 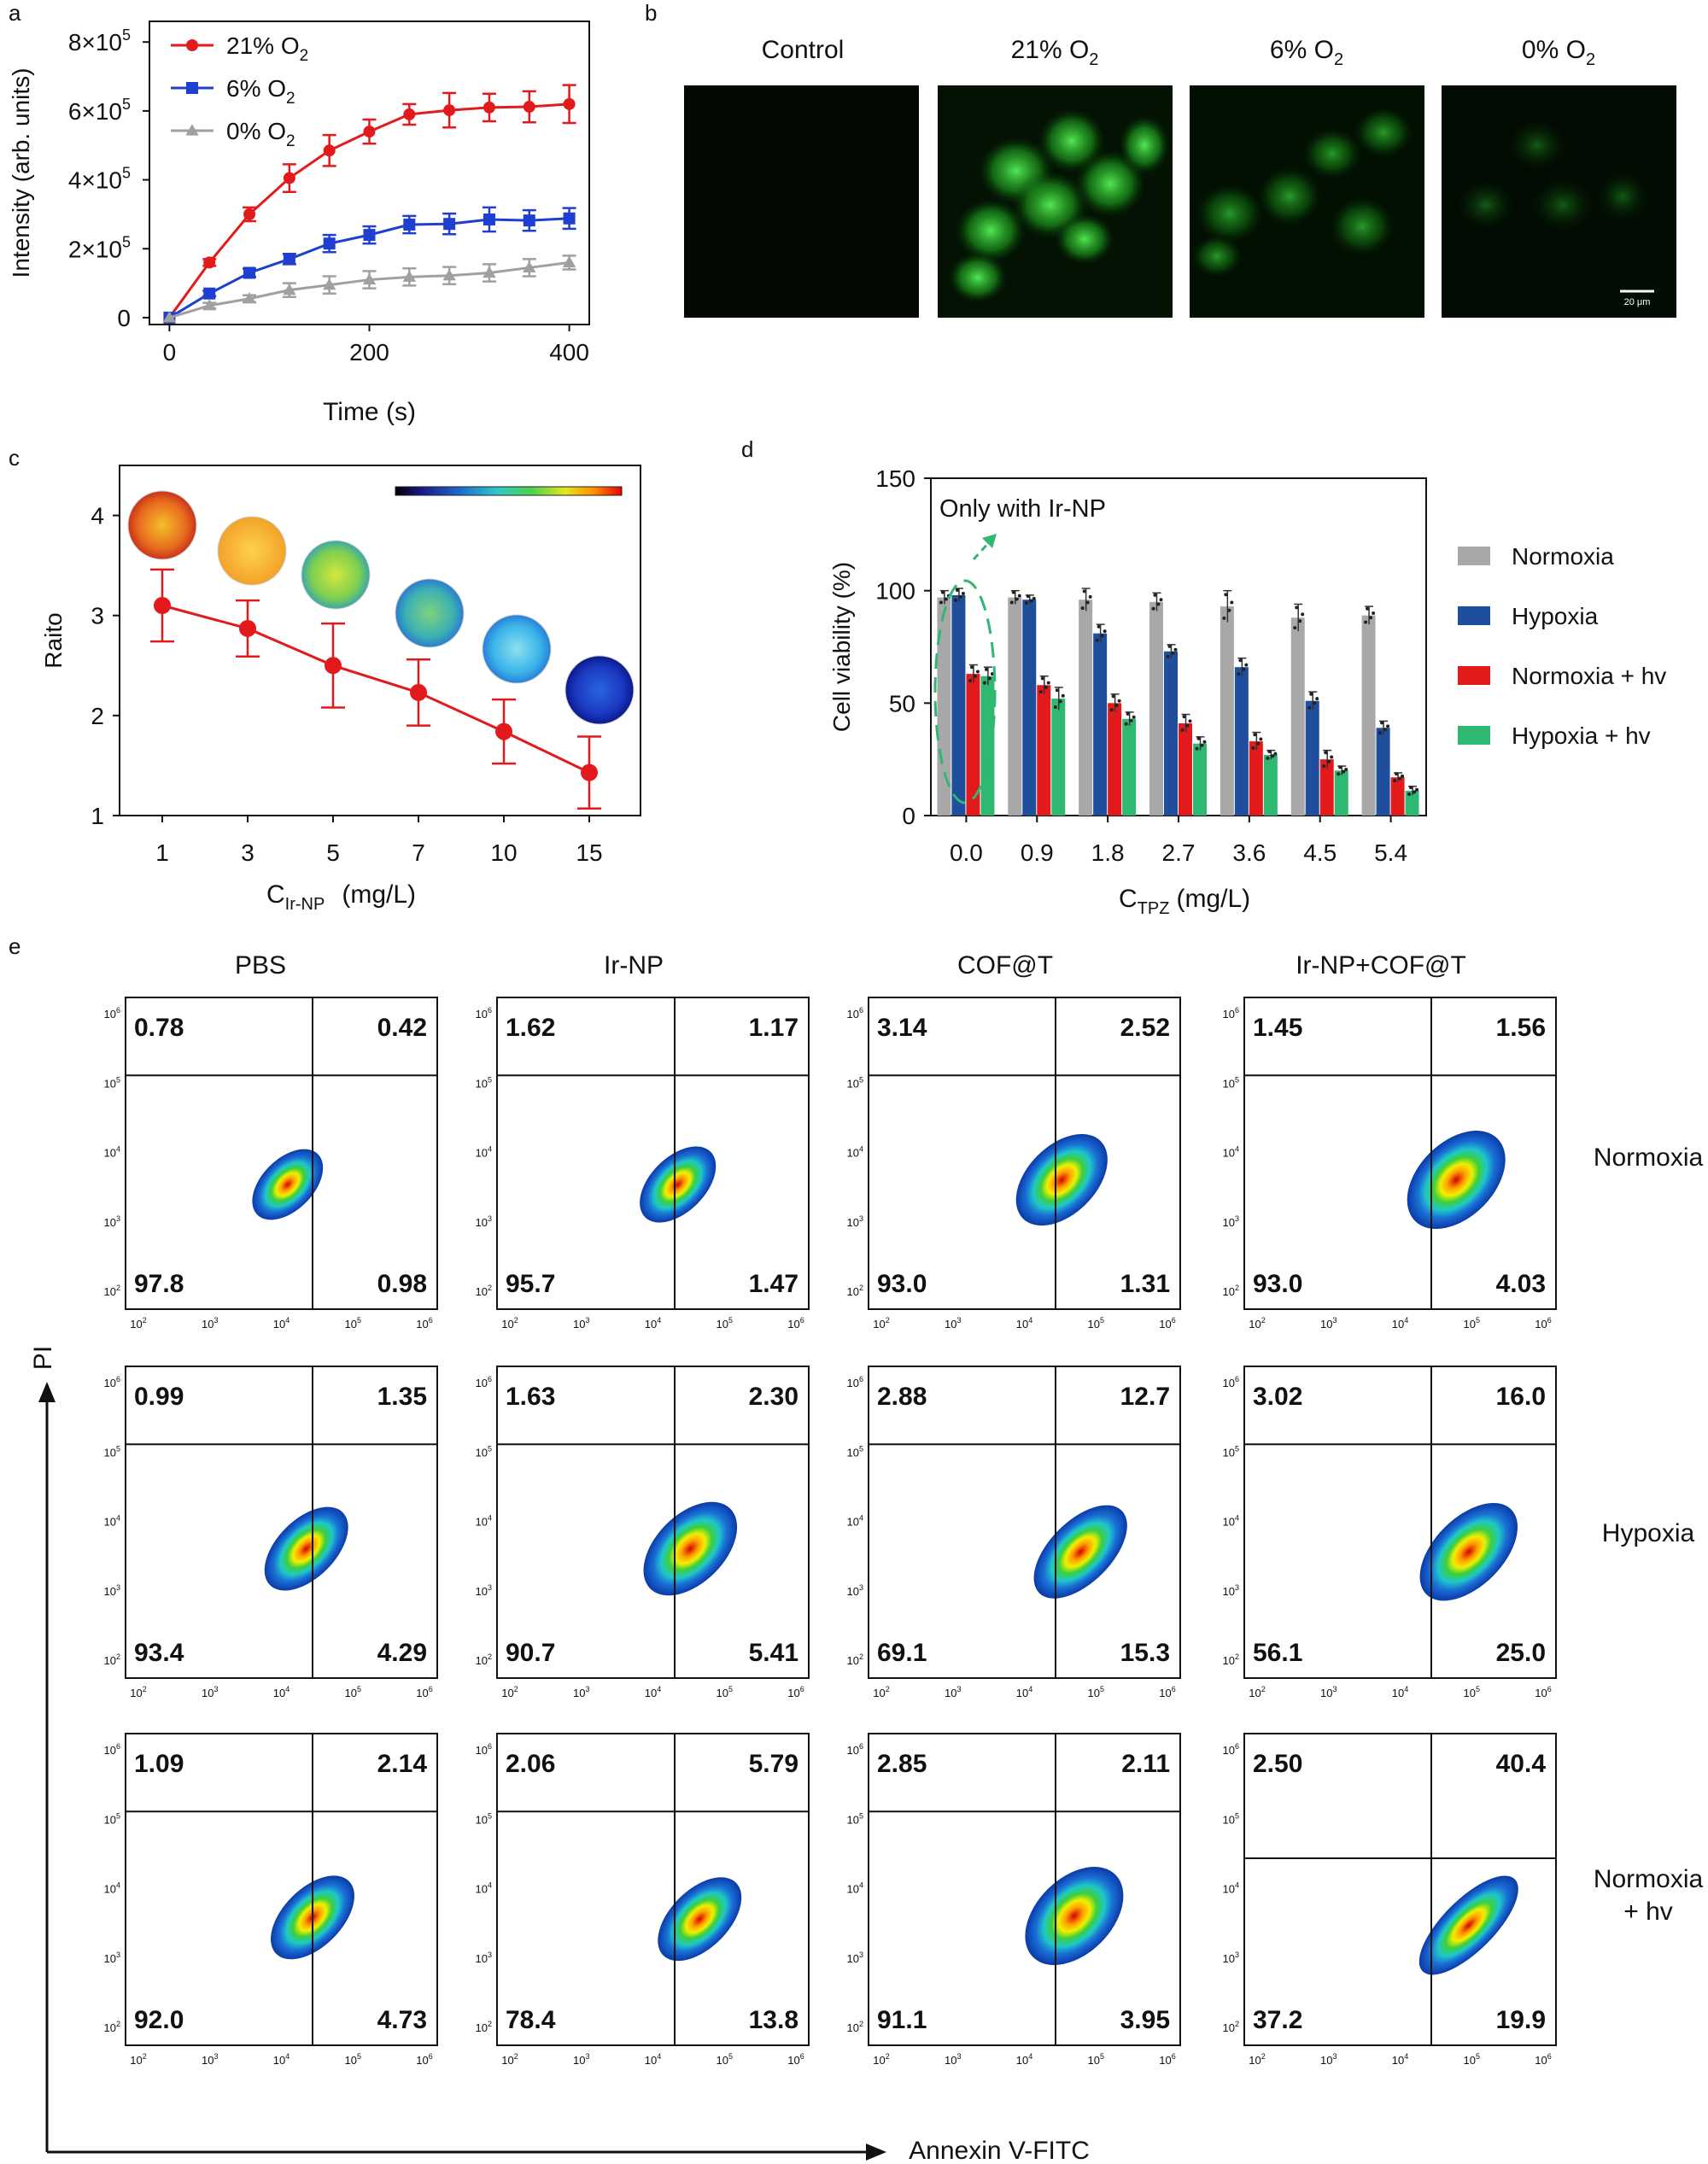 I want to click on e-xtick-label: 10³, so click(x=210, y=1323).